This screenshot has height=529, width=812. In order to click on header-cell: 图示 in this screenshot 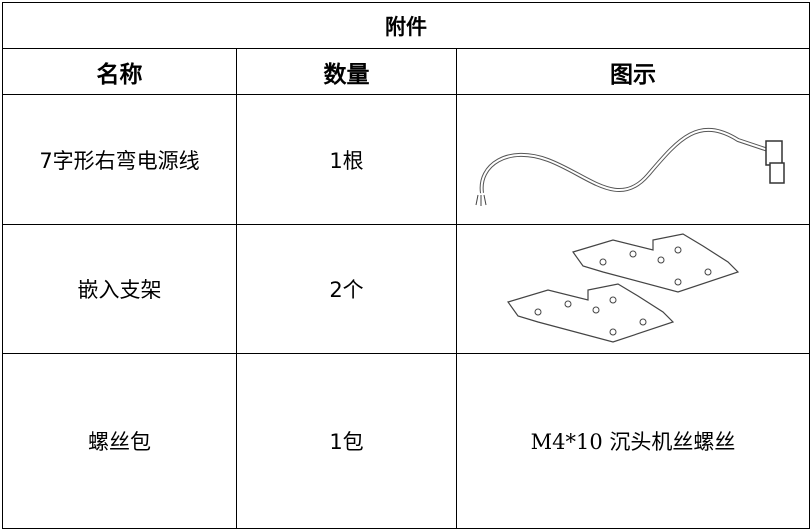, I will do `click(633, 71)`.